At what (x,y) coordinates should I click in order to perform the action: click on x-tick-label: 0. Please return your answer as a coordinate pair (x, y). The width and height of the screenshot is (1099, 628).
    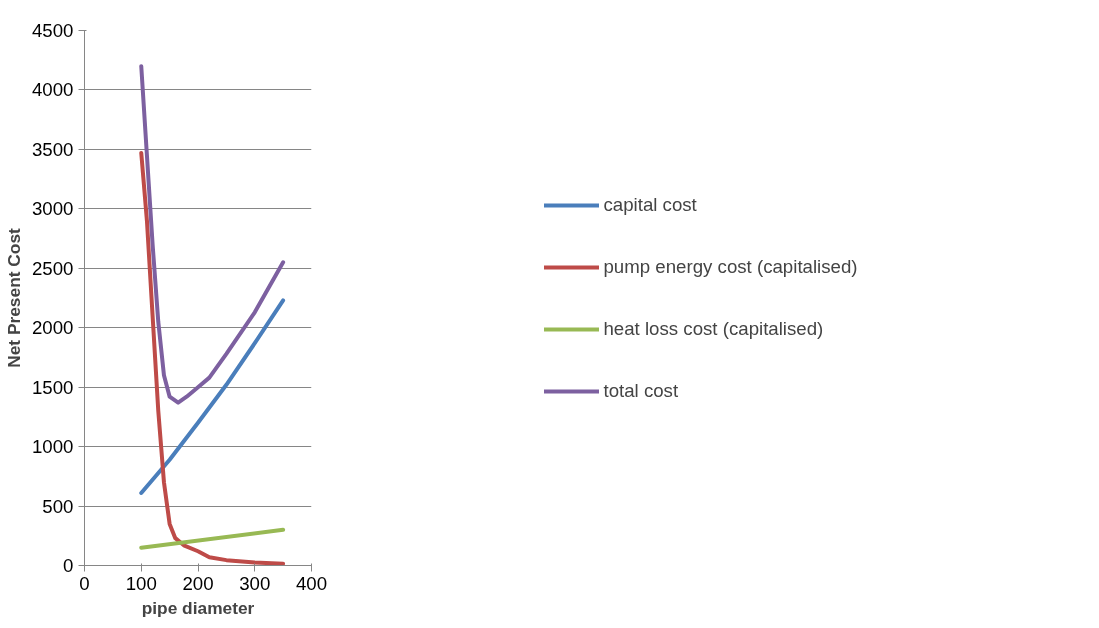
    Looking at the image, I should click on (84, 583).